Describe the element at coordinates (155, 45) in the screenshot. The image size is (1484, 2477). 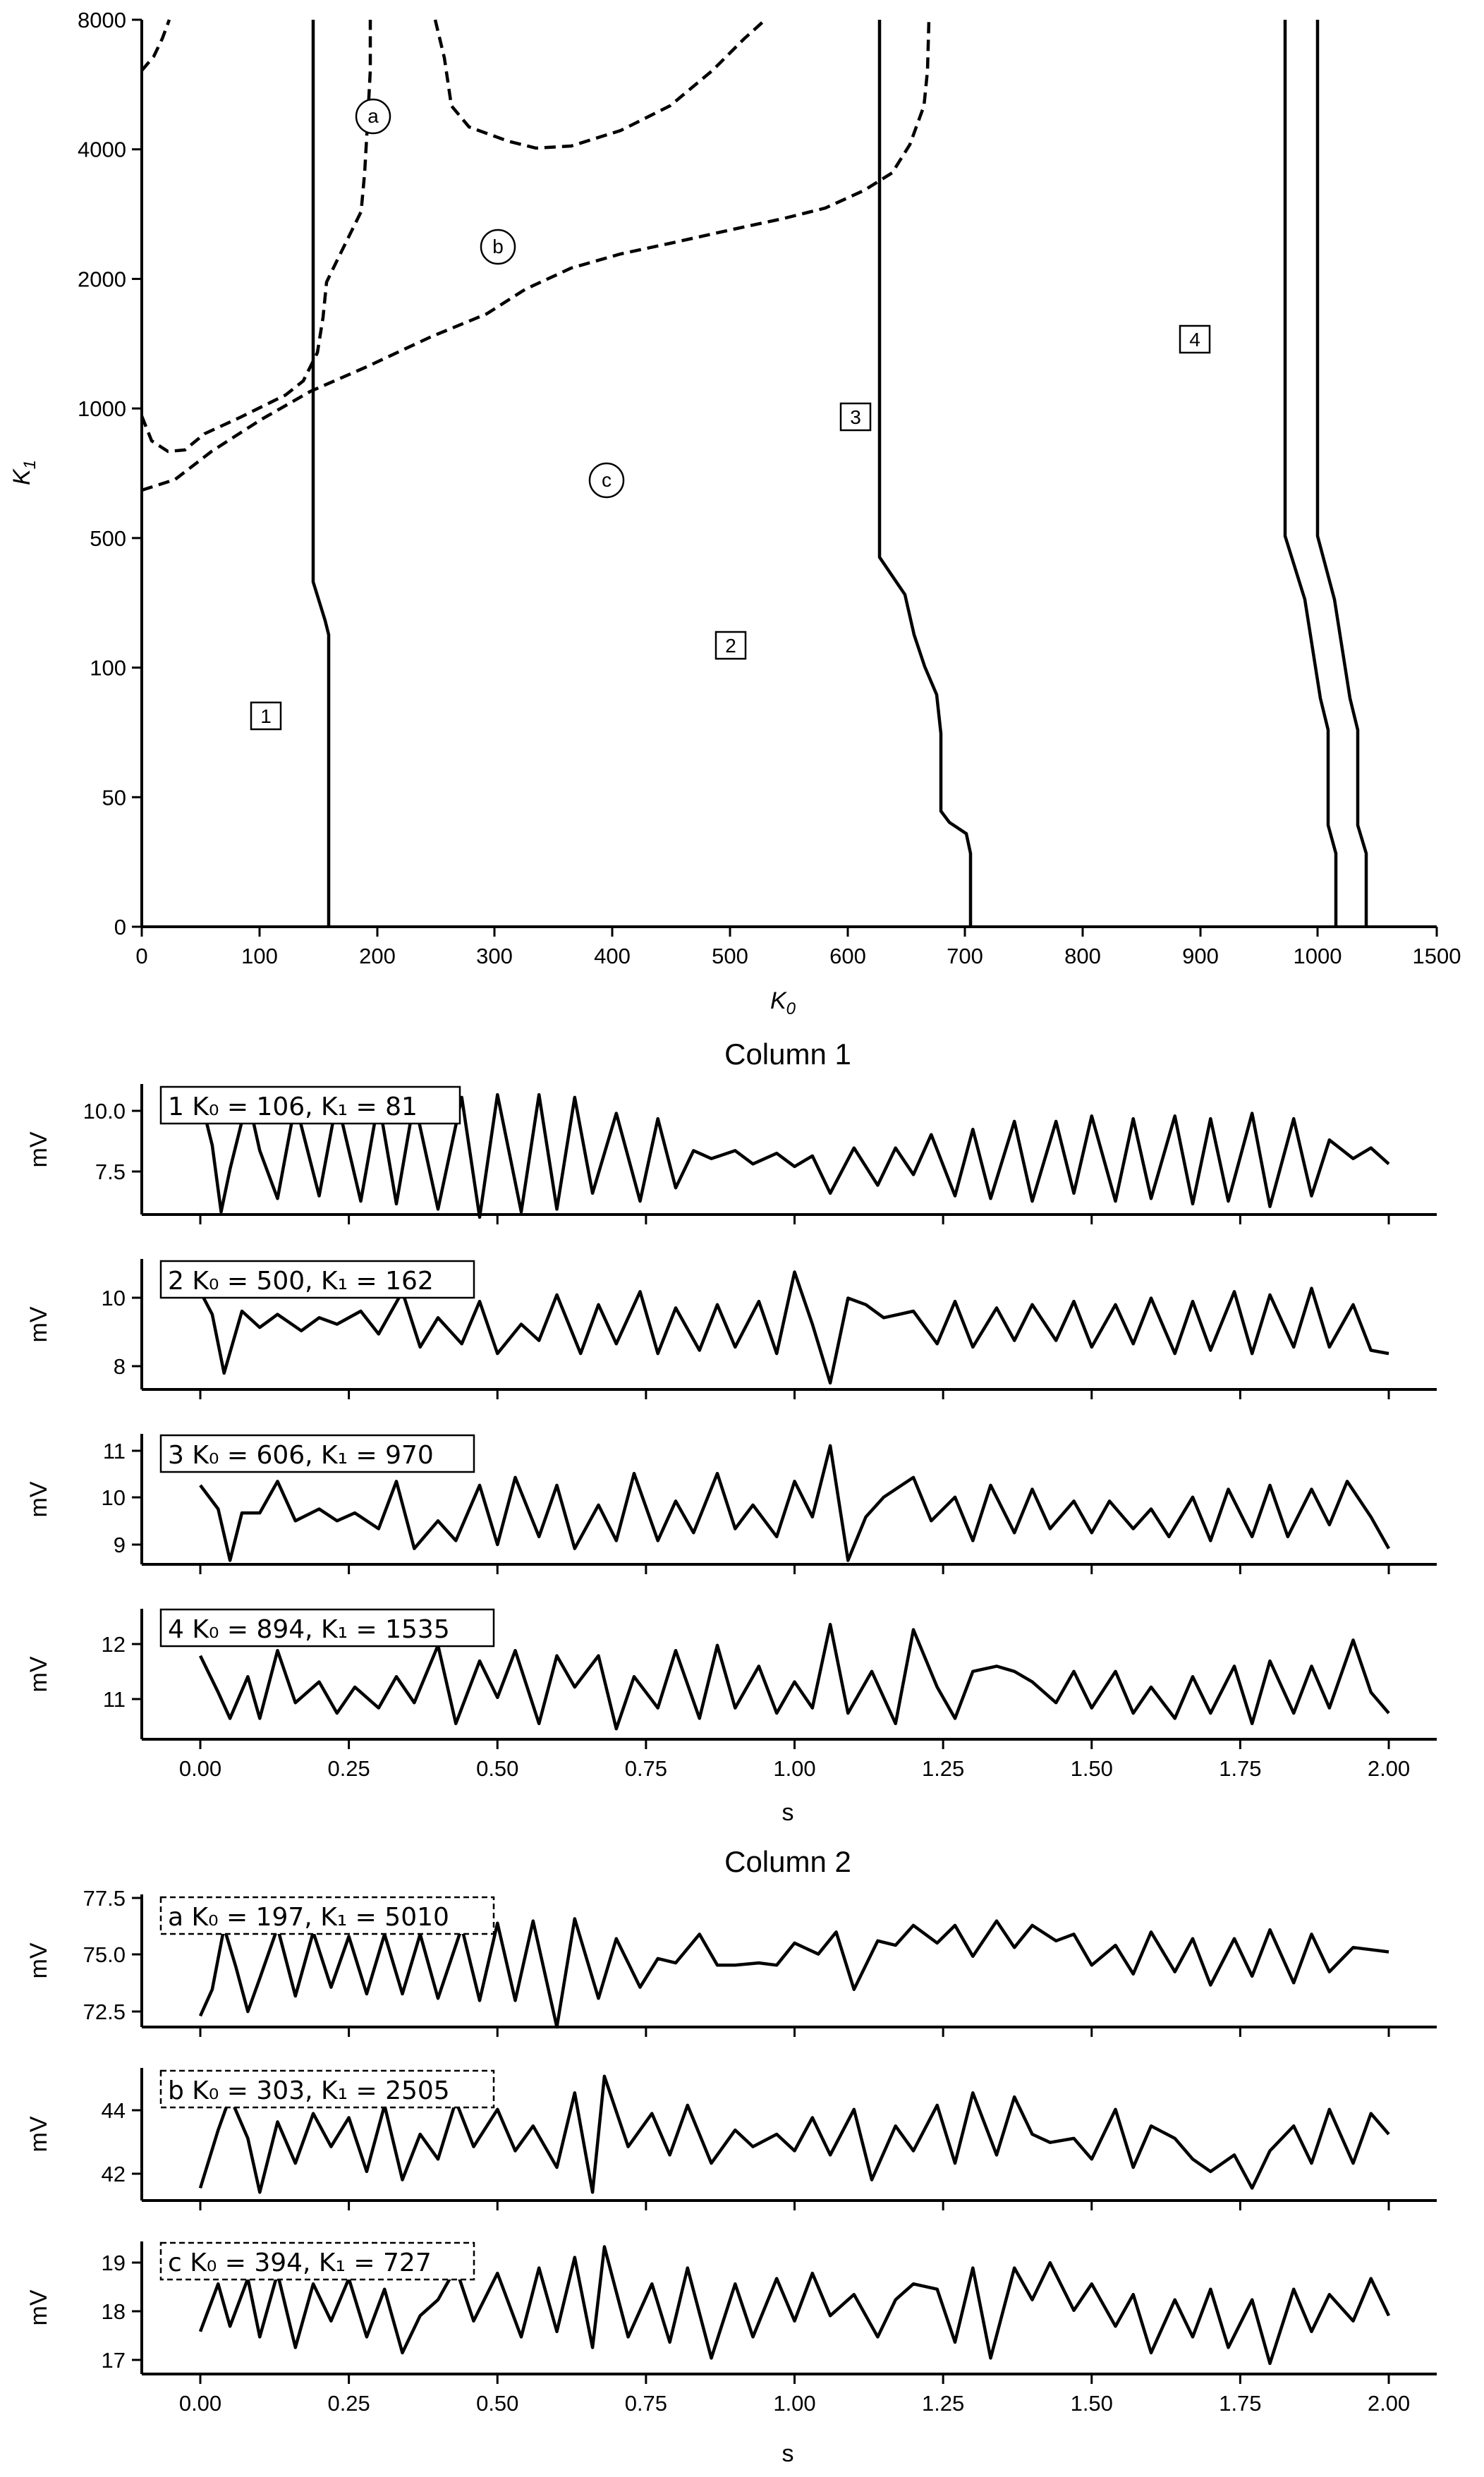
I see `boundary-a-left-dashed` at that location.